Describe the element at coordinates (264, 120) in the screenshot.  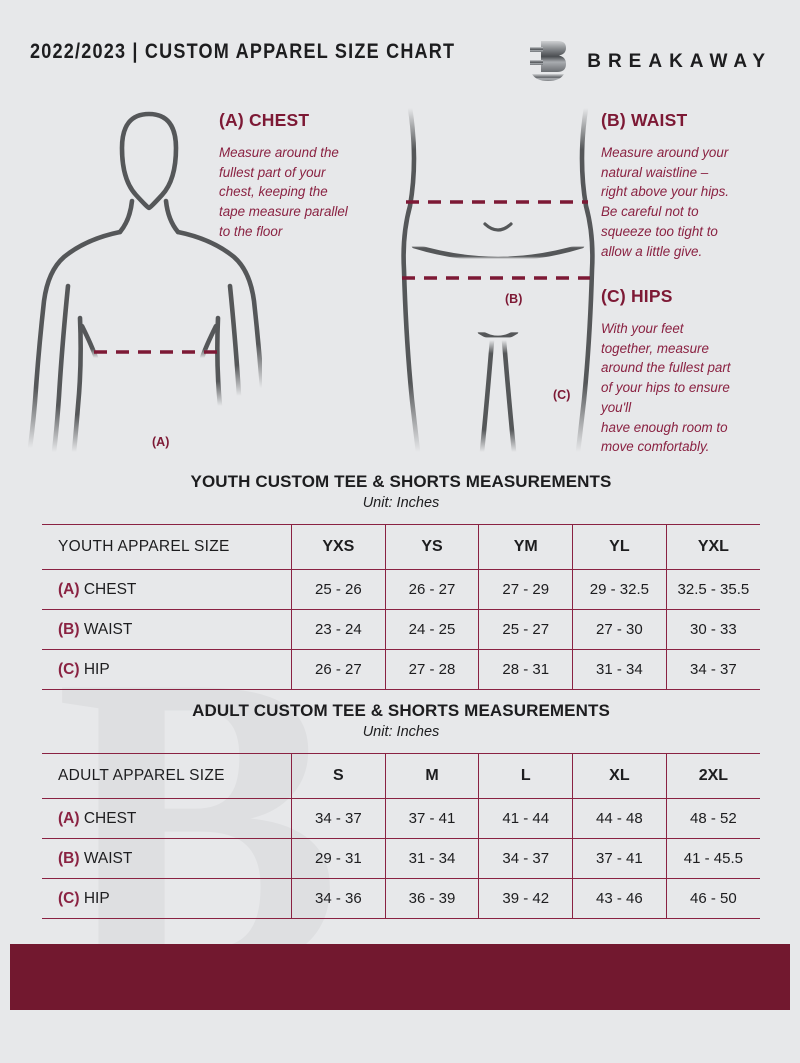
I see `chest-heading: (A) CHEST` at that location.